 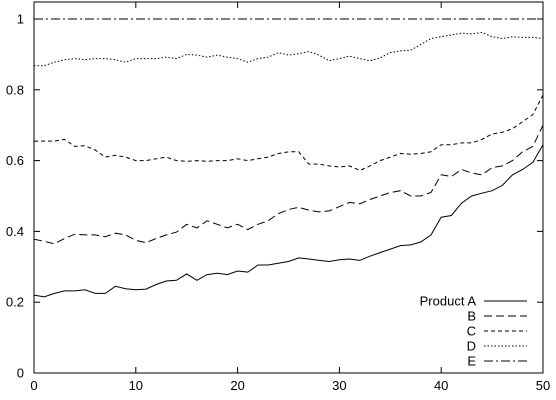 I want to click on x-tick-label: 20, so click(x=237, y=385).